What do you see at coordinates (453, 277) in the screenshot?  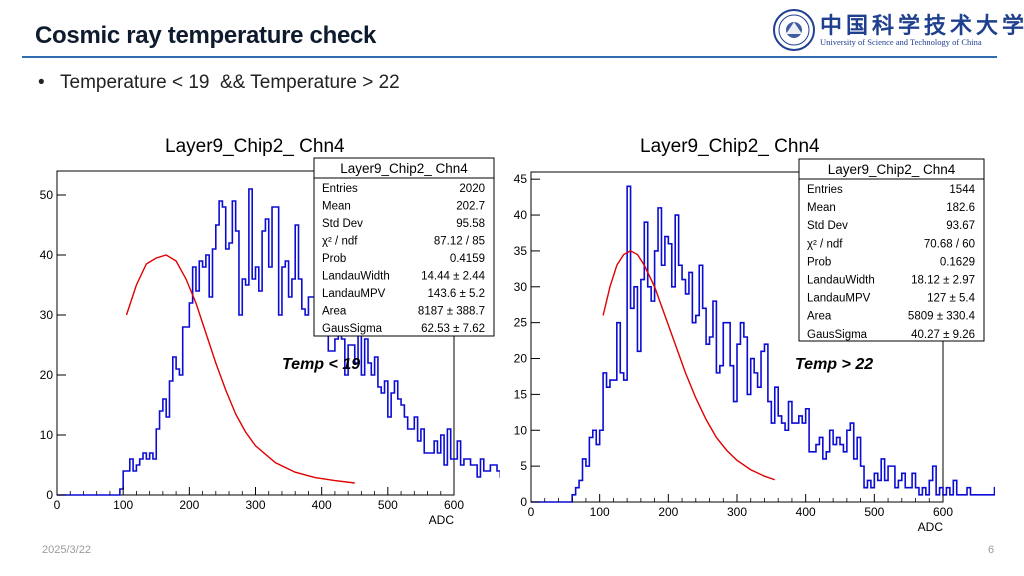 I see `stats-value: 14.44 ± 2.44` at bounding box center [453, 277].